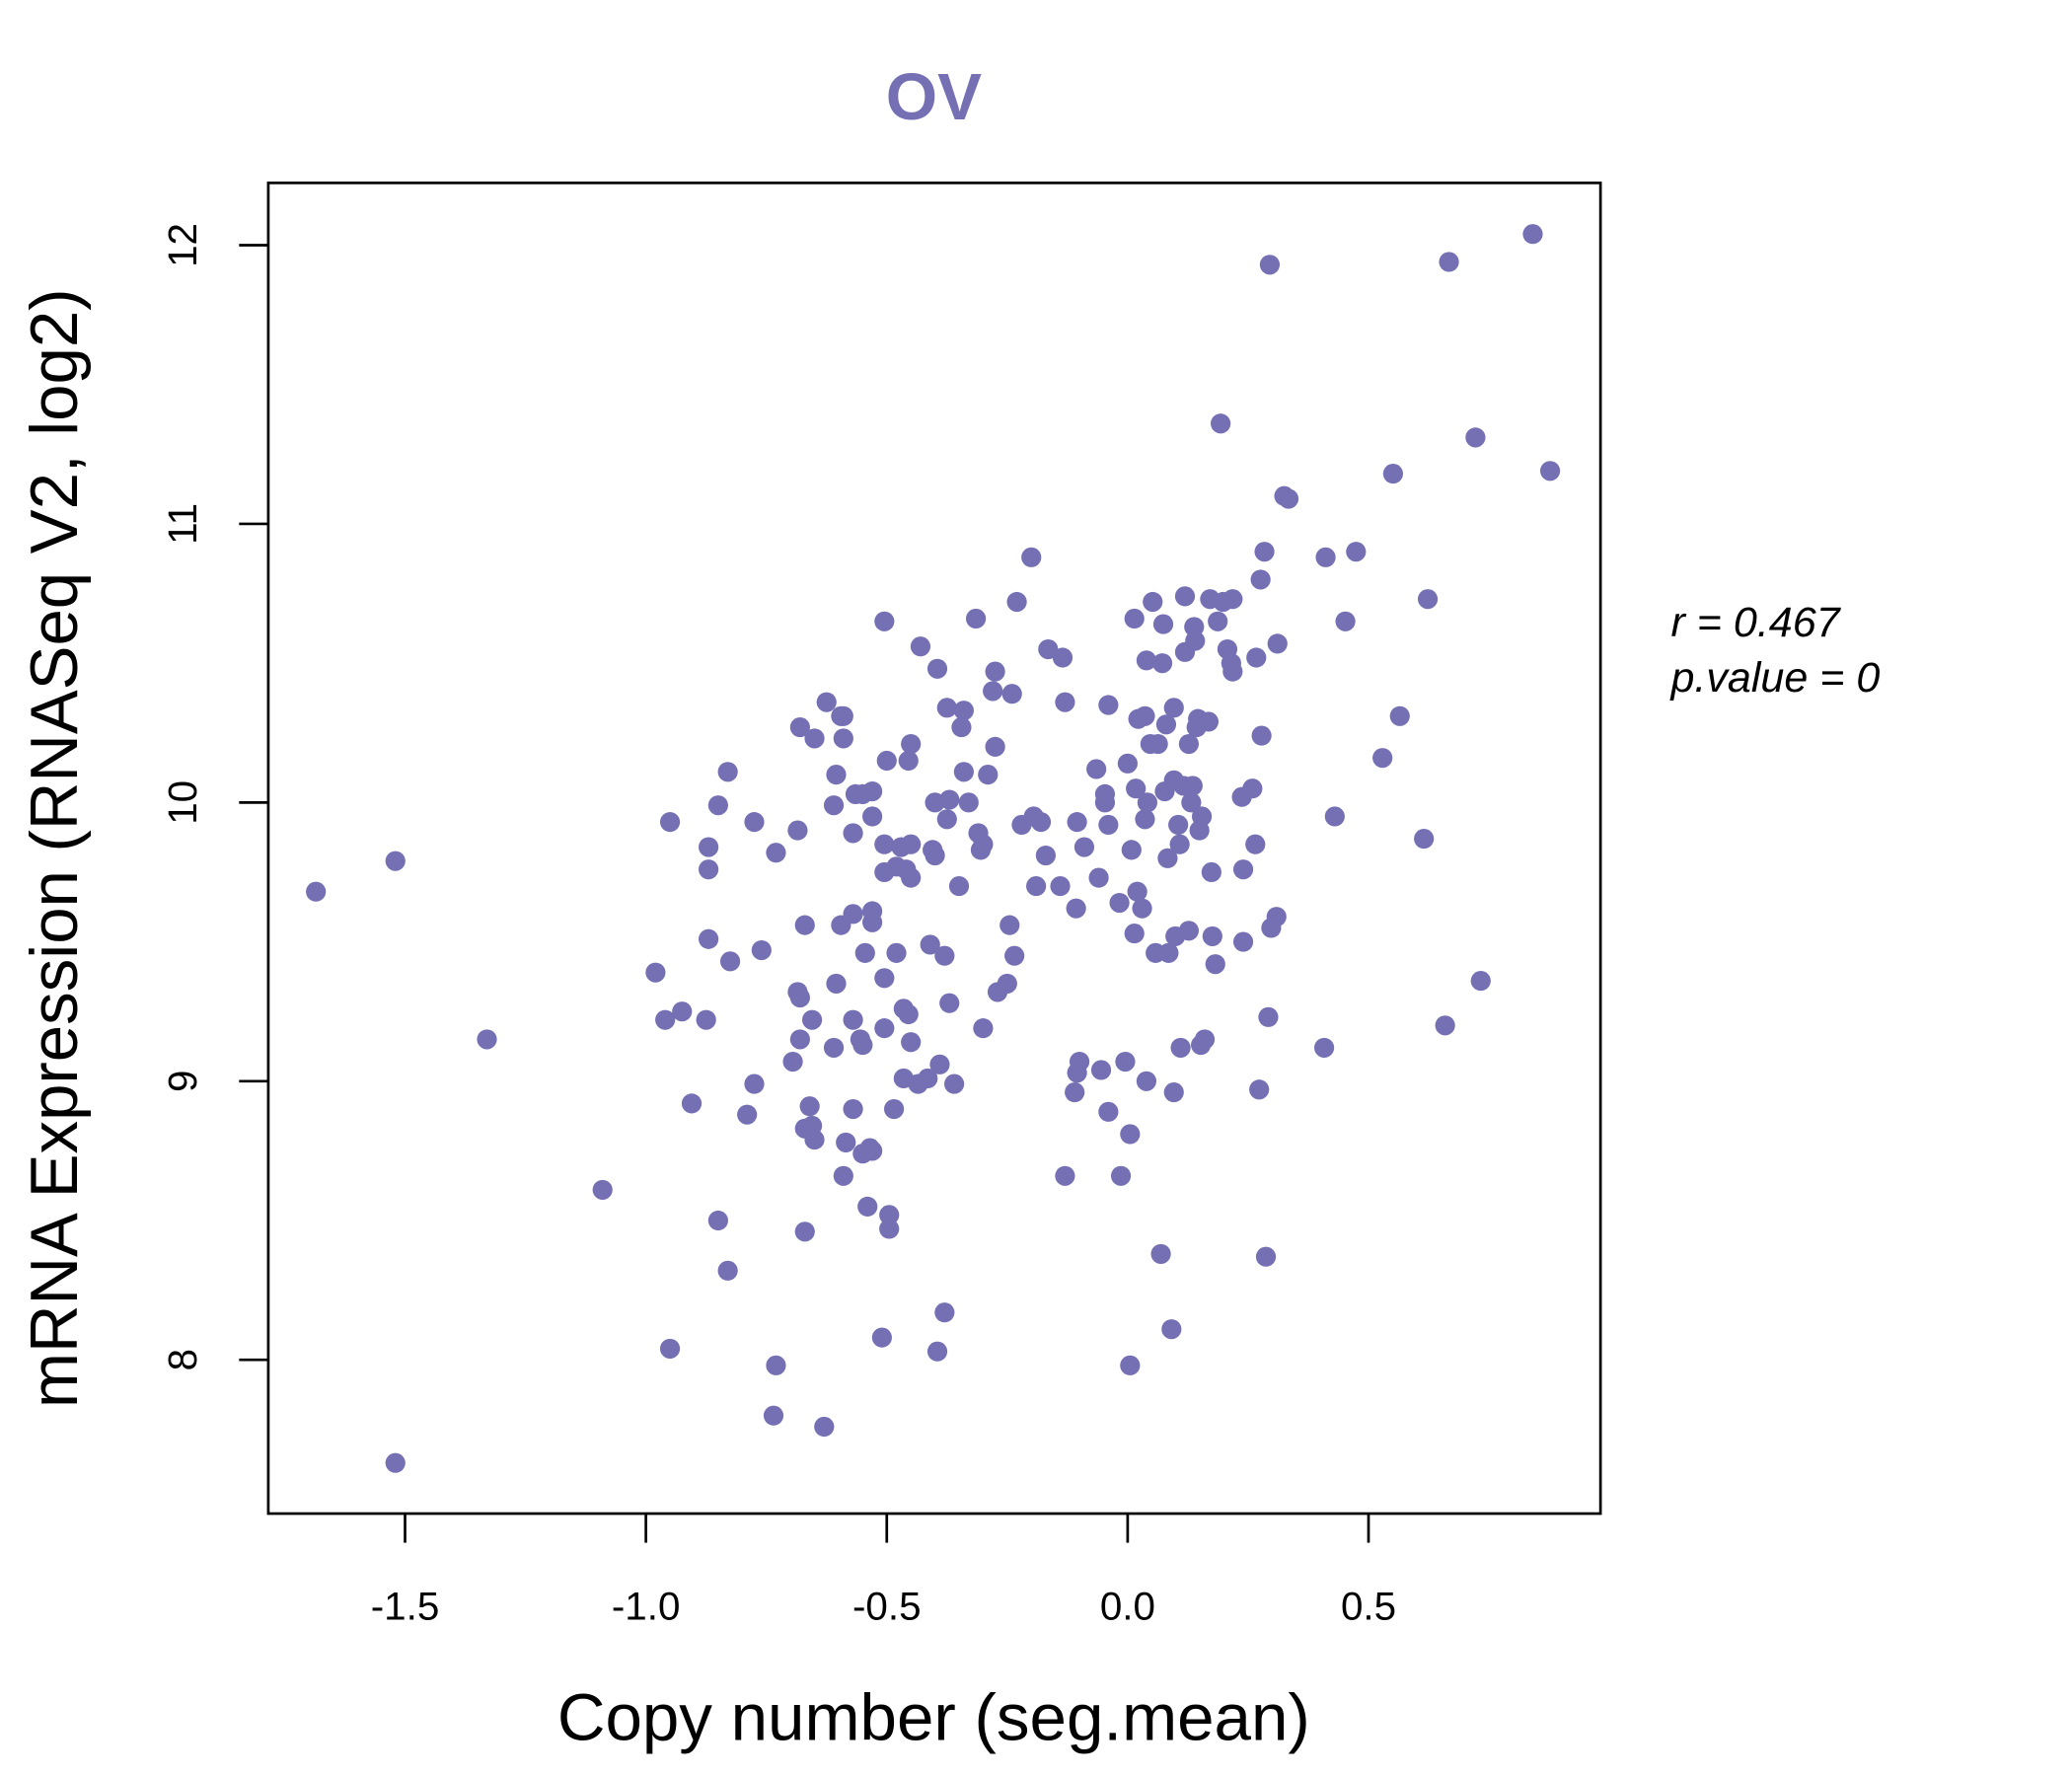  Describe the element at coordinates (405, 1607) in the screenshot. I see `x-tick-label: -1.5` at that location.